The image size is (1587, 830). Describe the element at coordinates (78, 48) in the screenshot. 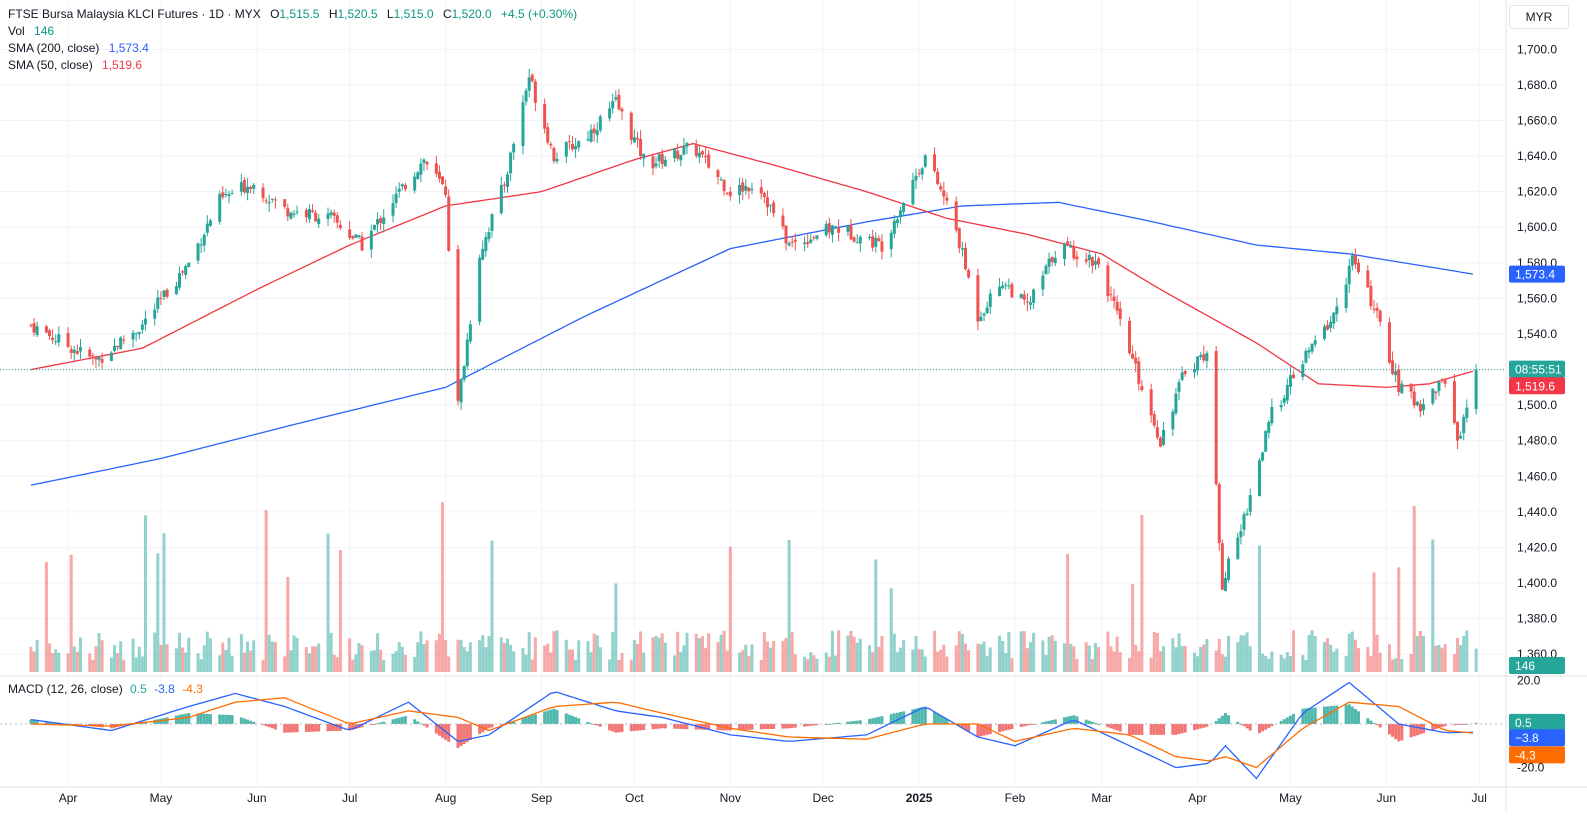

I see `sma200-legend: SMA (200, close) 1,573.4` at that location.